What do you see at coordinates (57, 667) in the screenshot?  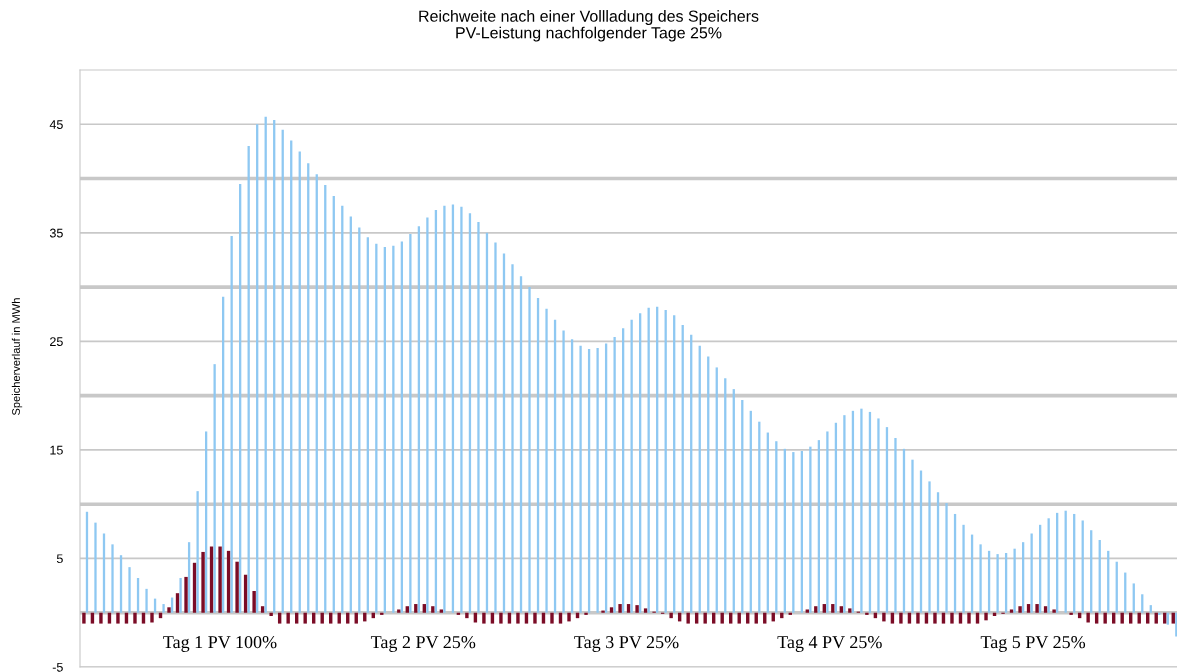 I see `y-tick-label: -5` at bounding box center [57, 667].